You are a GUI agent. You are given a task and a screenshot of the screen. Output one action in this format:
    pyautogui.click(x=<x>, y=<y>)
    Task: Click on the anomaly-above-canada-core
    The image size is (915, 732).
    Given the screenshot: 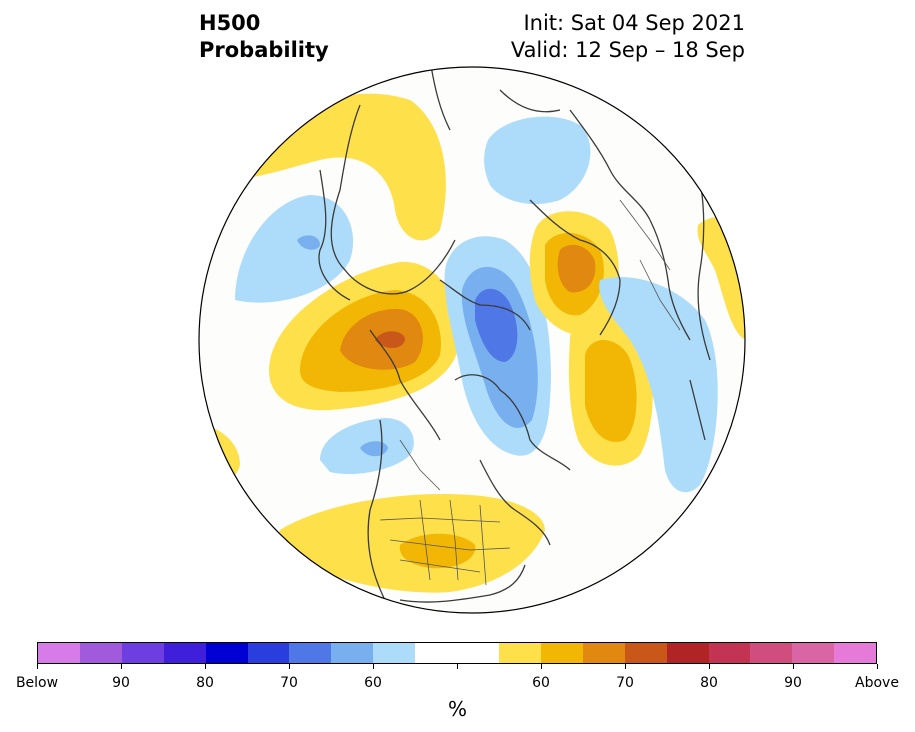 What is the action you would take?
    pyautogui.click(x=390, y=340)
    